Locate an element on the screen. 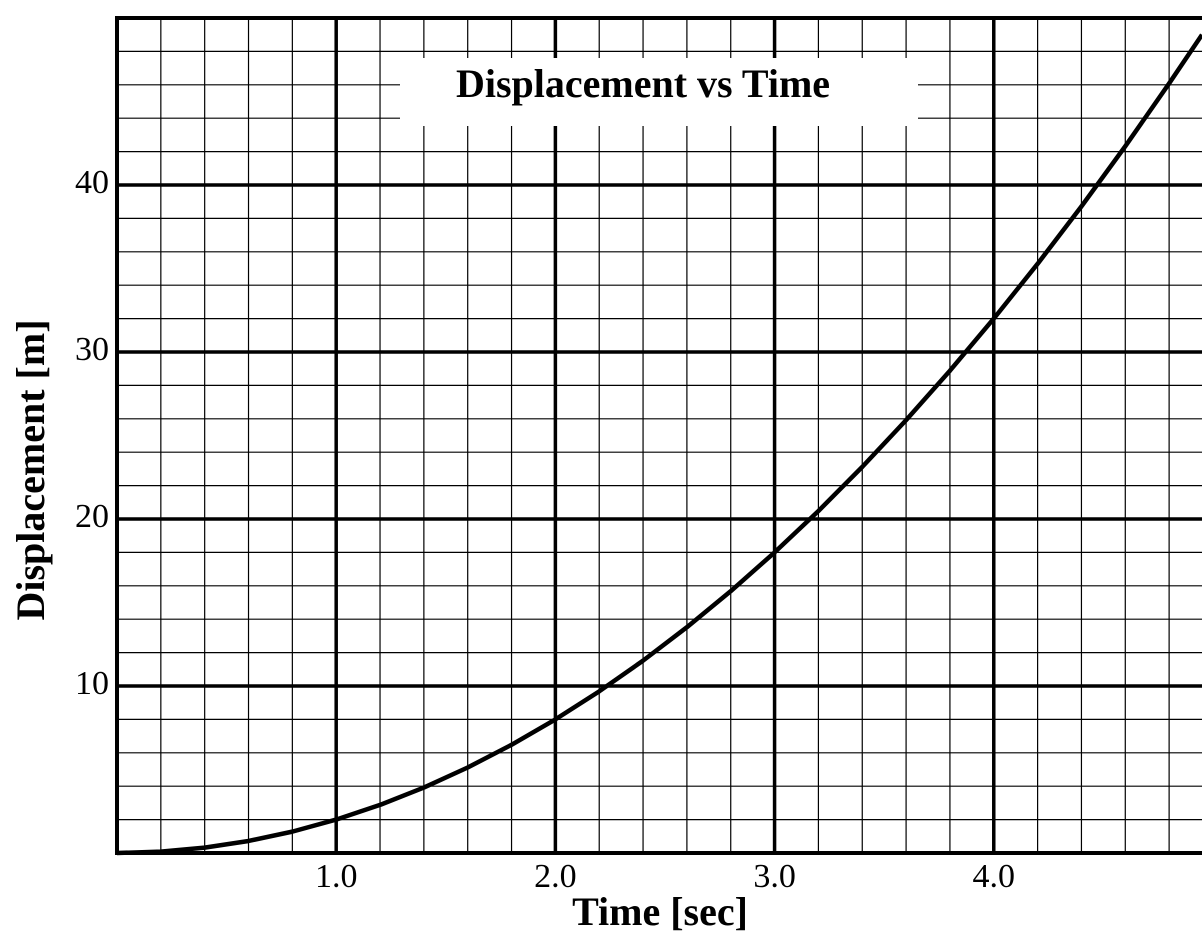  y-tick-label: 40 is located at coordinates (92, 182).